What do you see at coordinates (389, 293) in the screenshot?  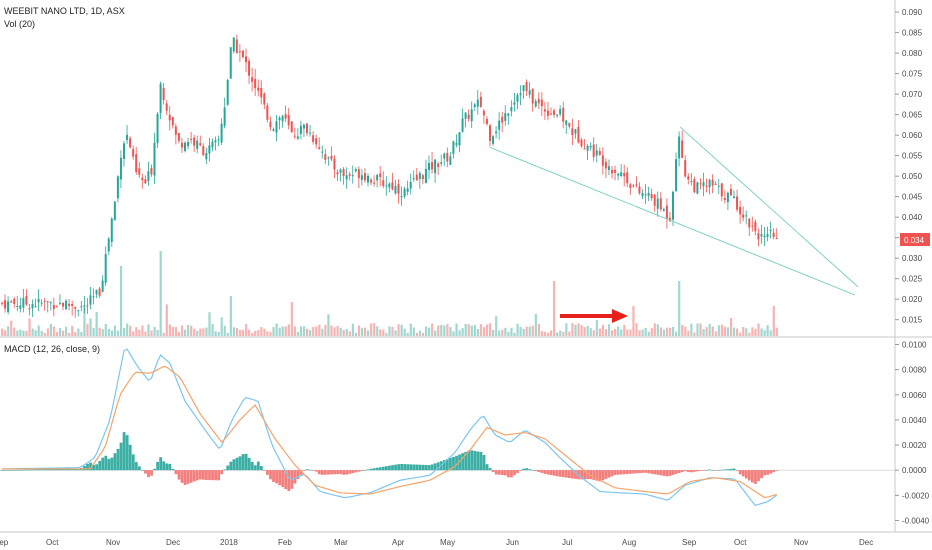 I see `volume-bars` at bounding box center [389, 293].